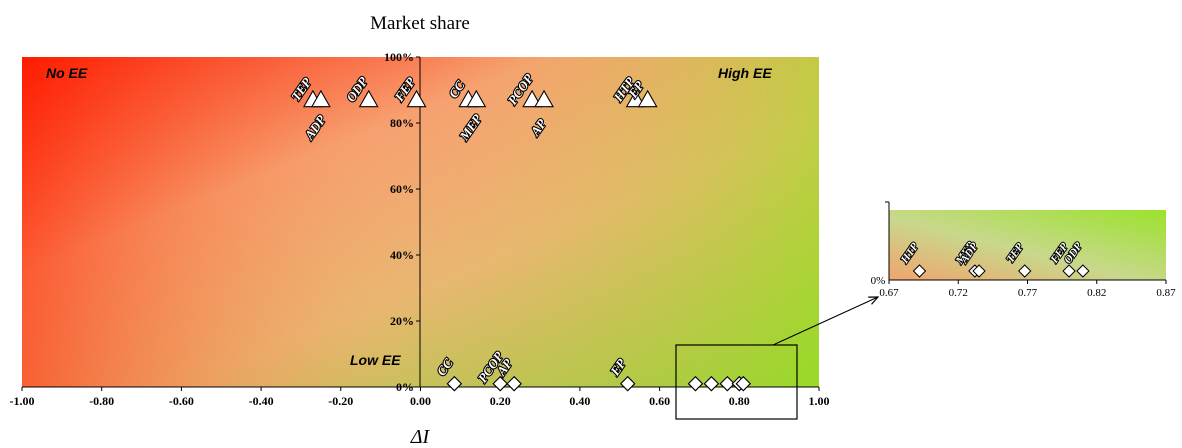 The height and width of the screenshot is (448, 1182). What do you see at coordinates (420, 401) in the screenshot?
I see `x-tick-label: 0.00` at bounding box center [420, 401].